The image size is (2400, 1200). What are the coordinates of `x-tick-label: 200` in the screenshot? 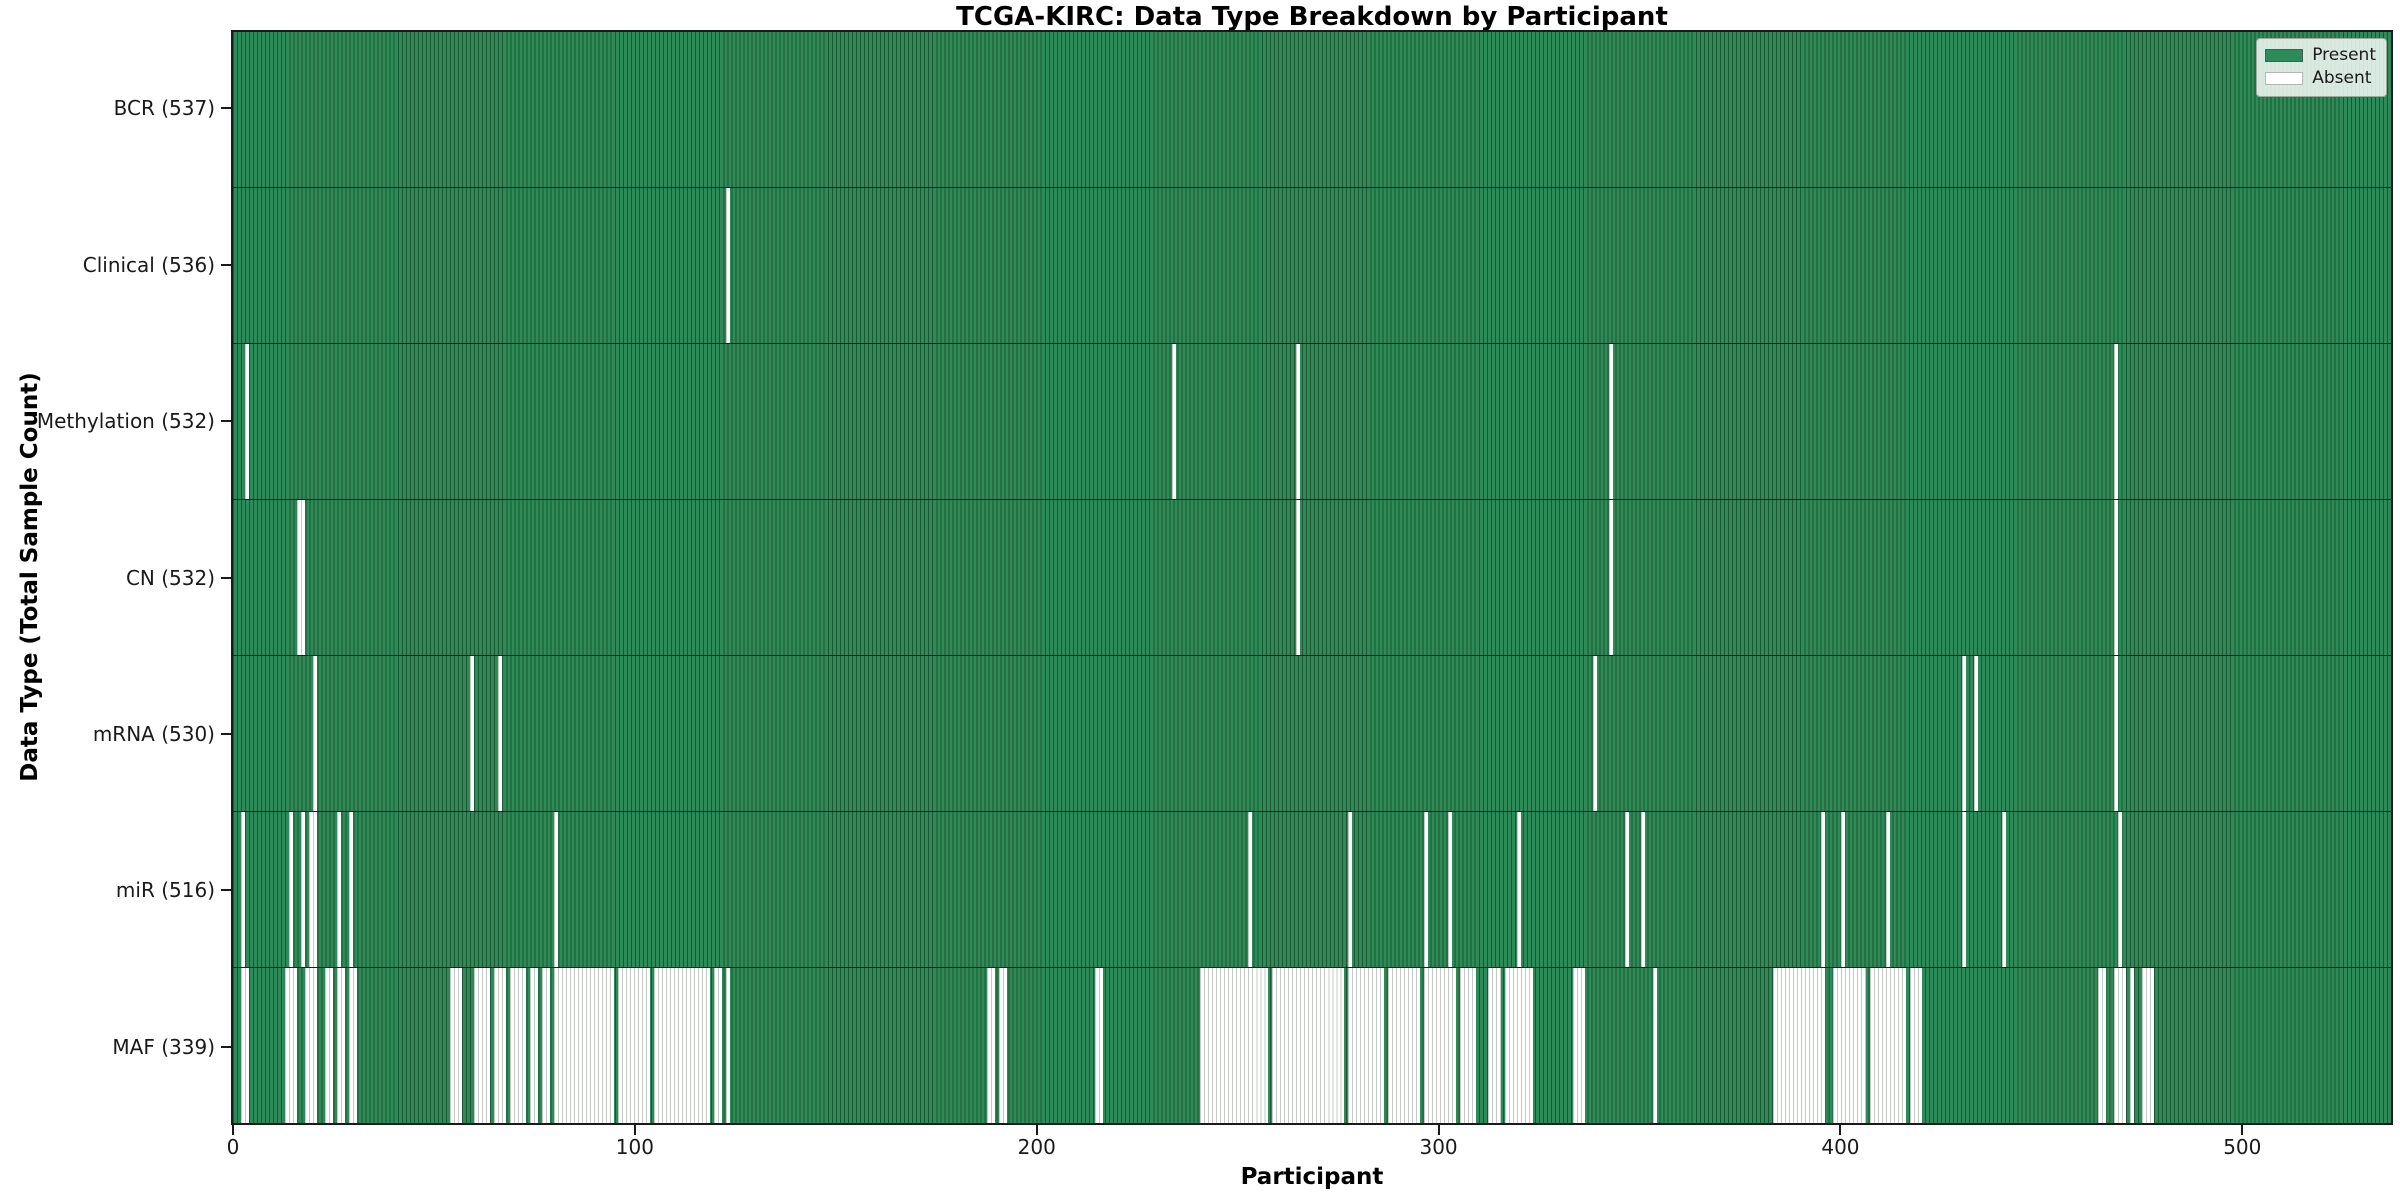 It's located at (1036, 1147).